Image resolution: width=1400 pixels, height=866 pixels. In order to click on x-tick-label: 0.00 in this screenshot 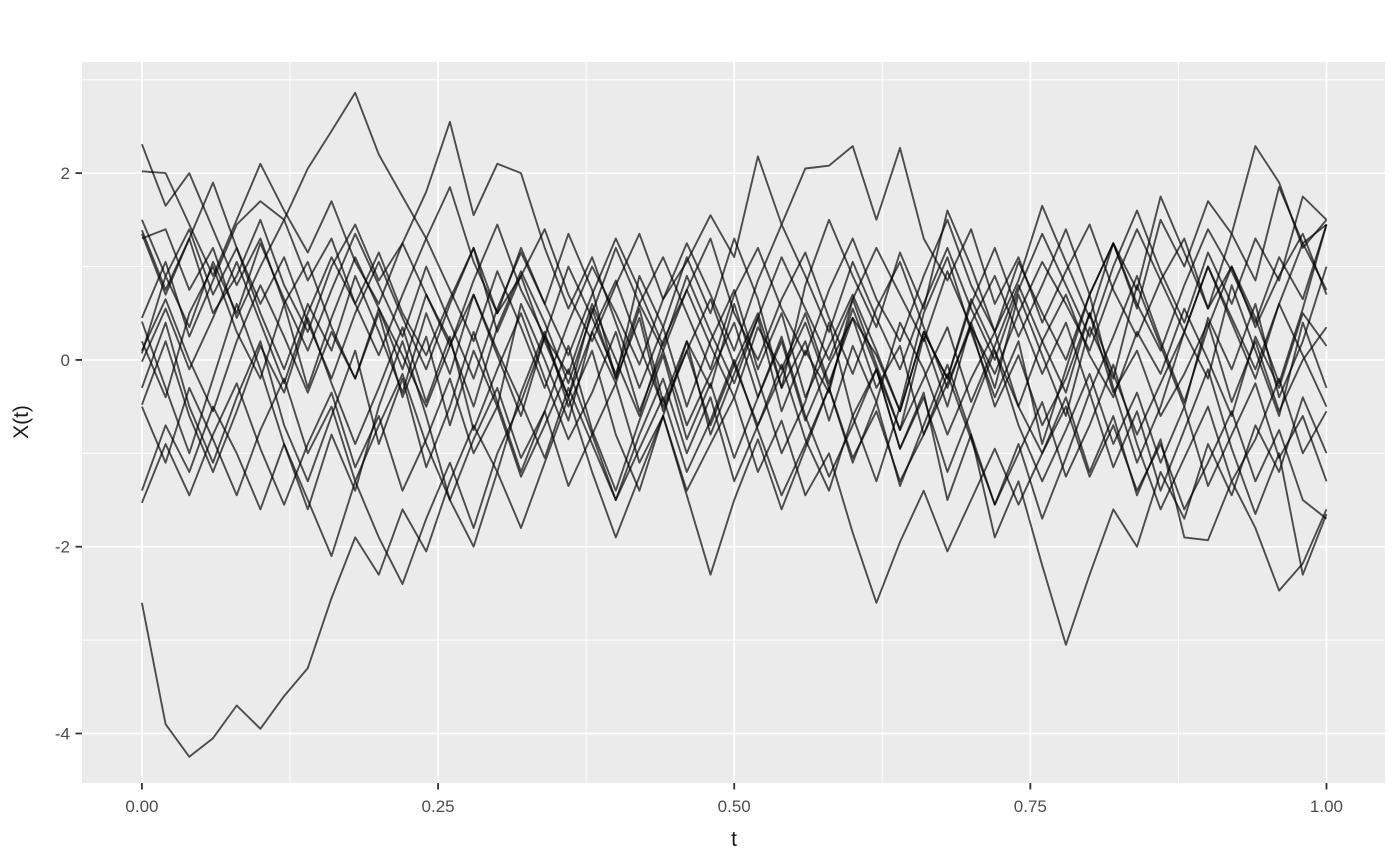, I will do `click(141, 806)`.